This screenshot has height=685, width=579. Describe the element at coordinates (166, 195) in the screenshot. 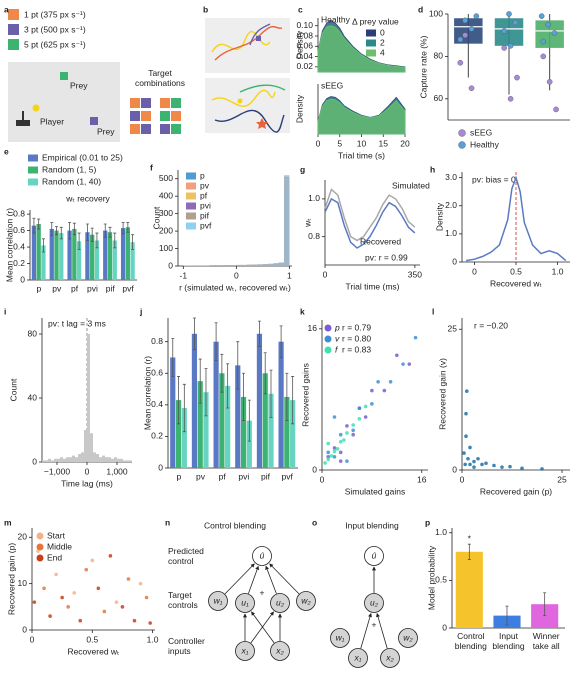

I see `y-tick-label: 400` at that location.